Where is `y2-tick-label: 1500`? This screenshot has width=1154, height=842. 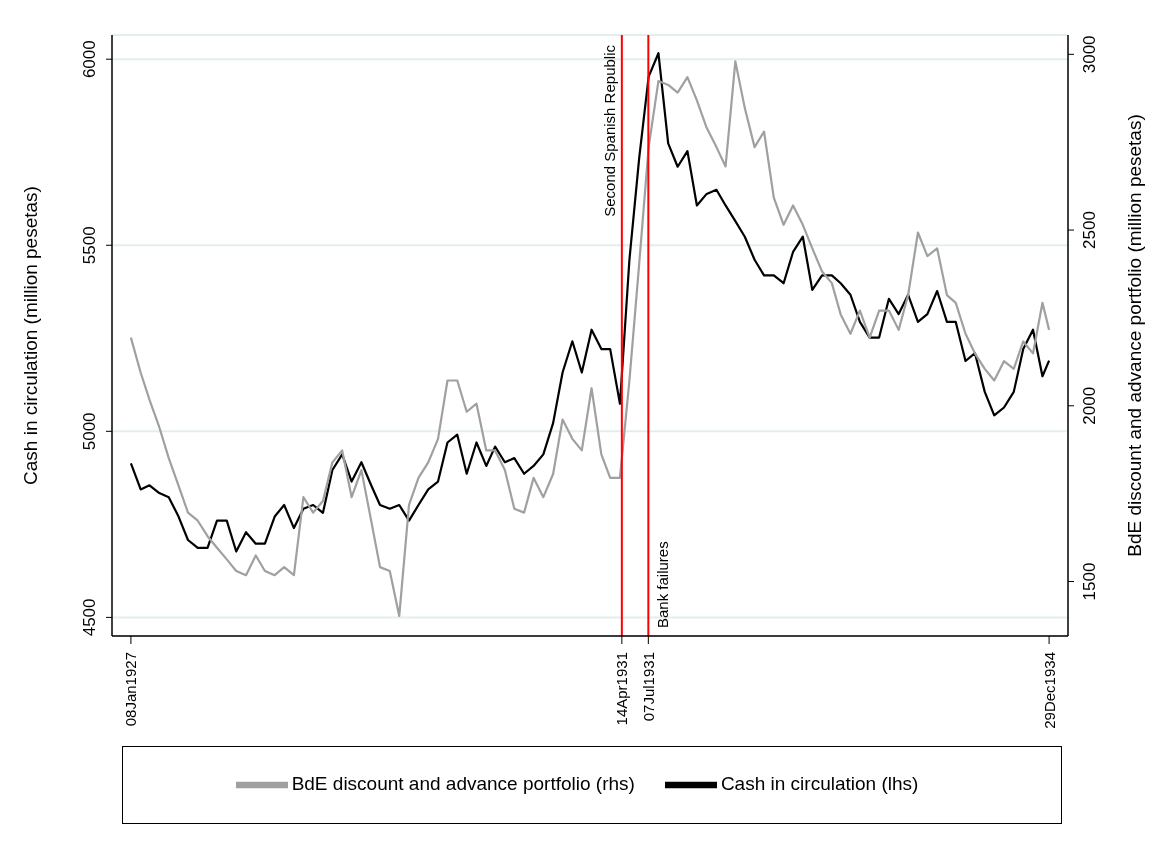
y2-tick-label: 1500 is located at coordinates (1090, 581).